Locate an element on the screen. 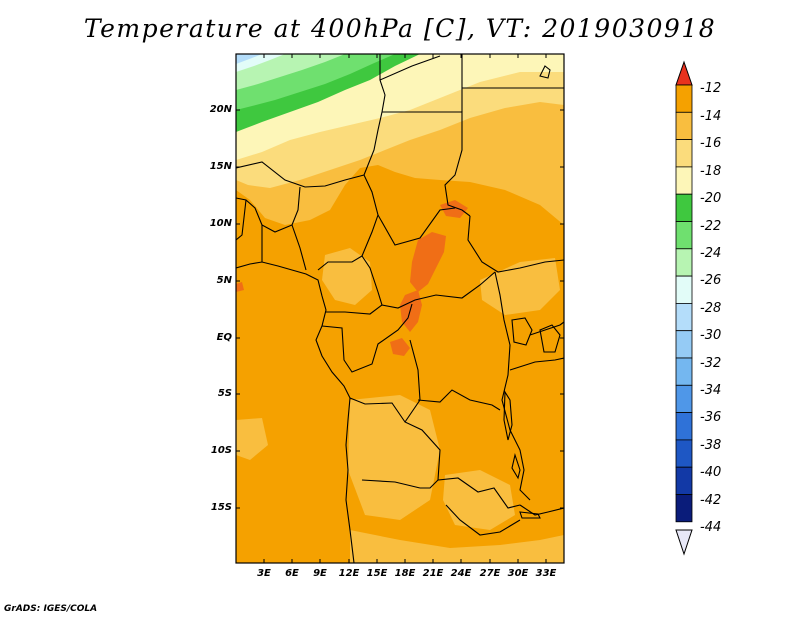 The width and height of the screenshot is (800, 618). lon-label-21e: 21E is located at coordinates (433, 573).